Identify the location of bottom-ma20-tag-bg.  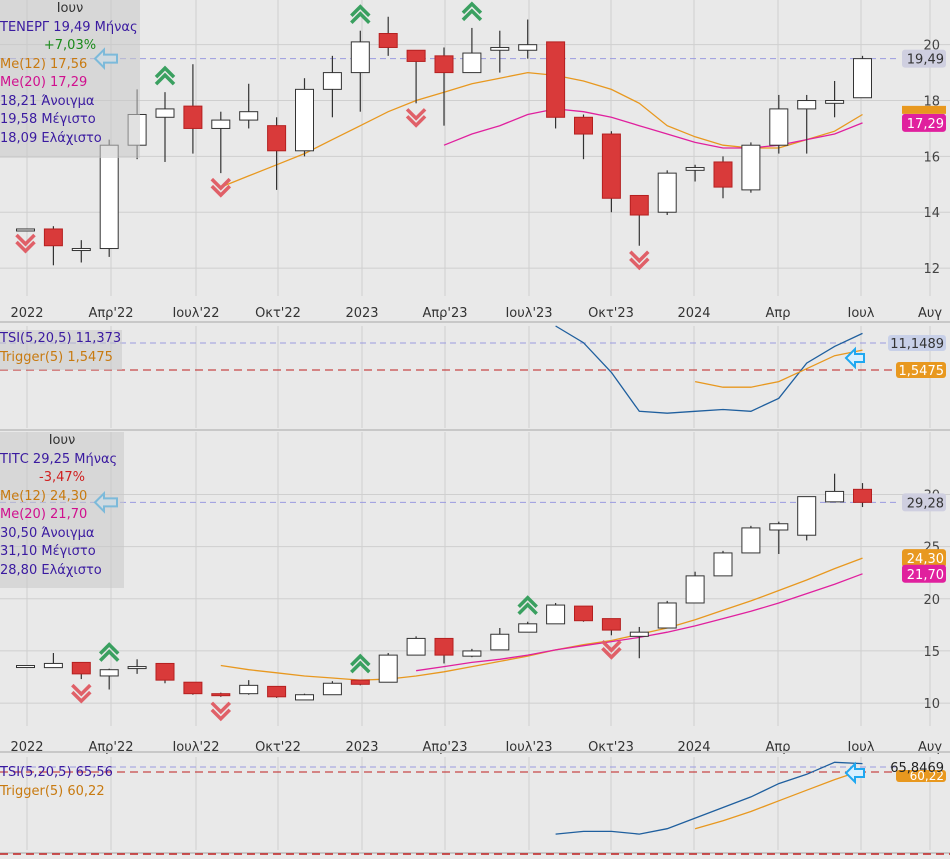
(924, 573).